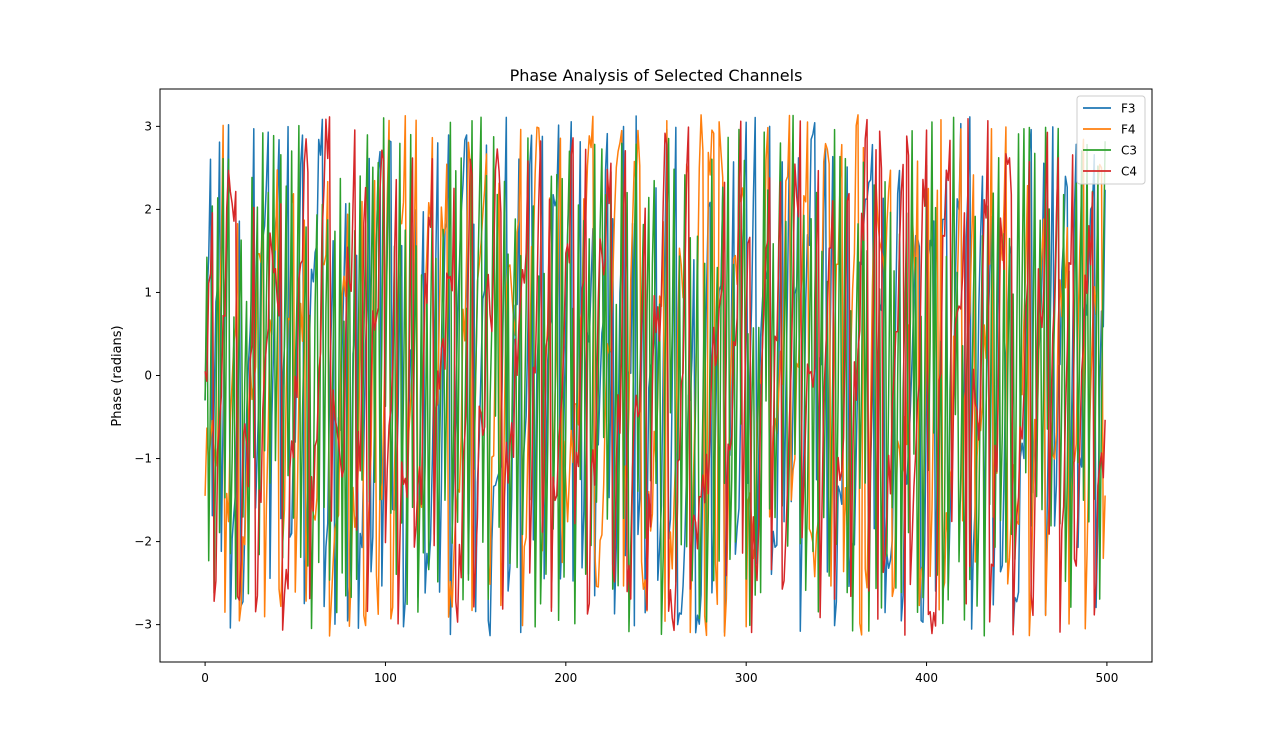 Image resolution: width=1280 pixels, height=744 pixels. I want to click on legend-label-f4: F4, so click(1128, 130).